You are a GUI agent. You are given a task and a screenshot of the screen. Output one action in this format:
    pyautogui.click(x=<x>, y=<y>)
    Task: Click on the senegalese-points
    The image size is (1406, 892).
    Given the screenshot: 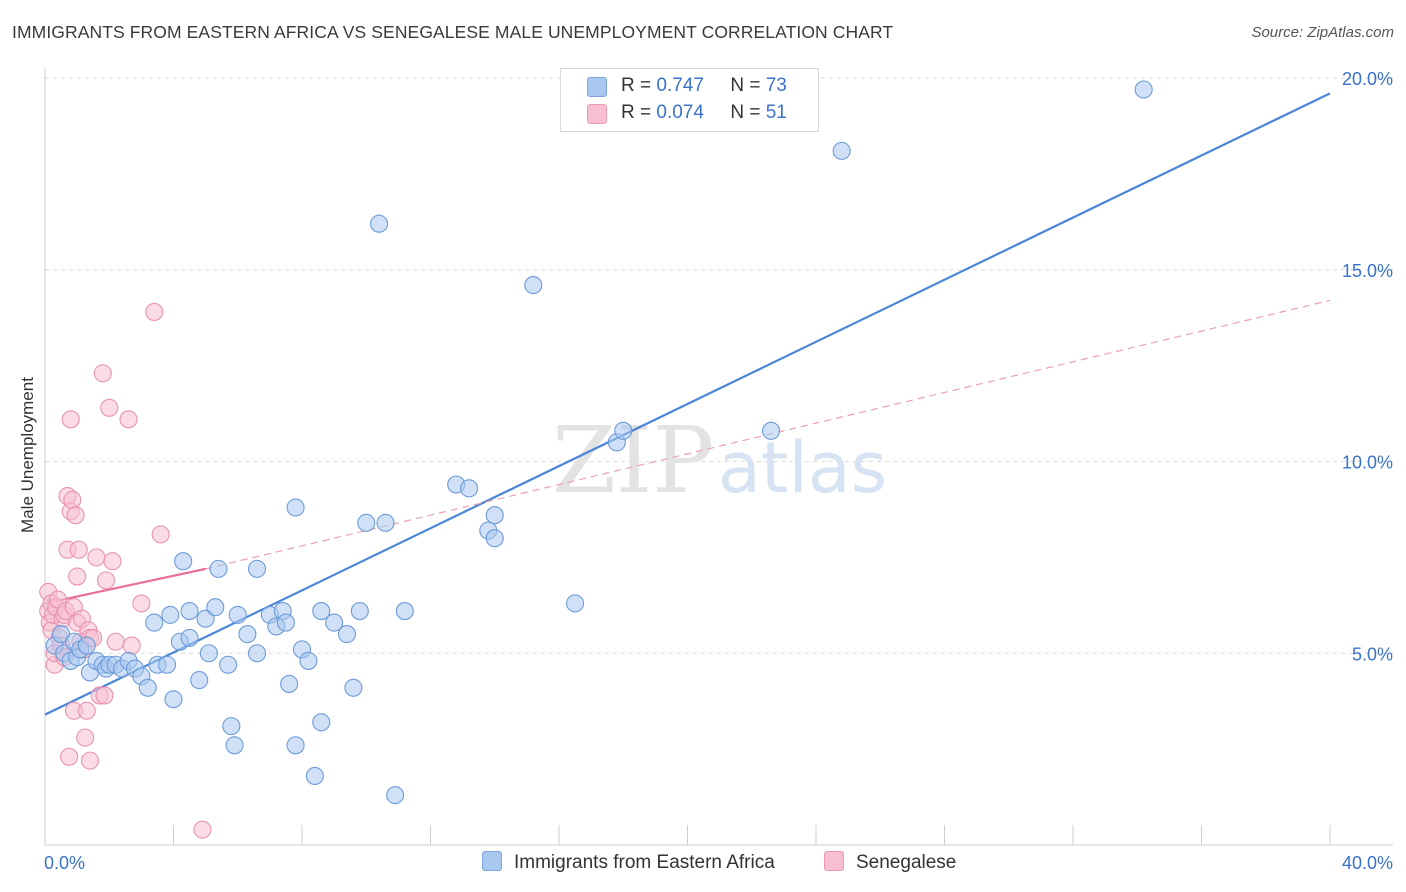 What is the action you would take?
    pyautogui.click(x=125, y=570)
    